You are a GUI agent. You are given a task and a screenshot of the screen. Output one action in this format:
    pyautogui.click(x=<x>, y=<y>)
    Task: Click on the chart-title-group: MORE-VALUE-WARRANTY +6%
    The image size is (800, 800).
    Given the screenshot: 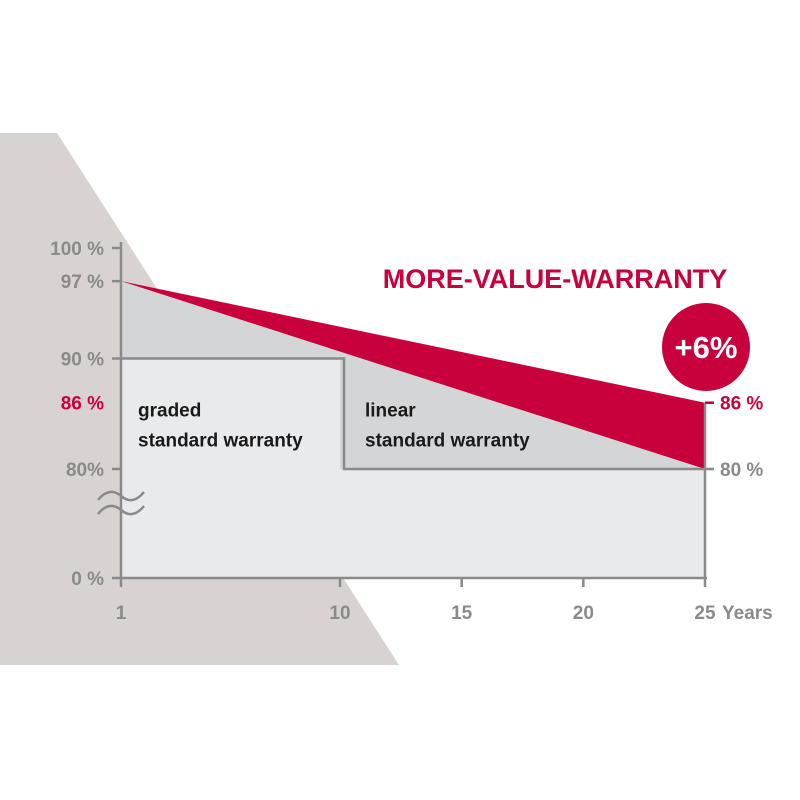 What is the action you would take?
    pyautogui.click(x=566, y=327)
    